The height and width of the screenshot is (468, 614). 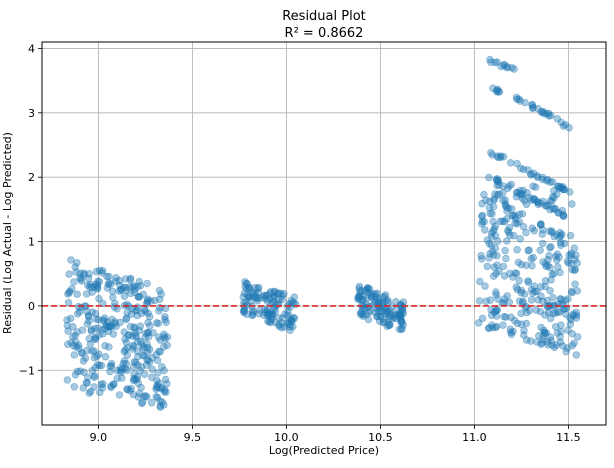 What do you see at coordinates (31, 113) in the screenshot?
I see `y-tick-label: 3` at bounding box center [31, 113].